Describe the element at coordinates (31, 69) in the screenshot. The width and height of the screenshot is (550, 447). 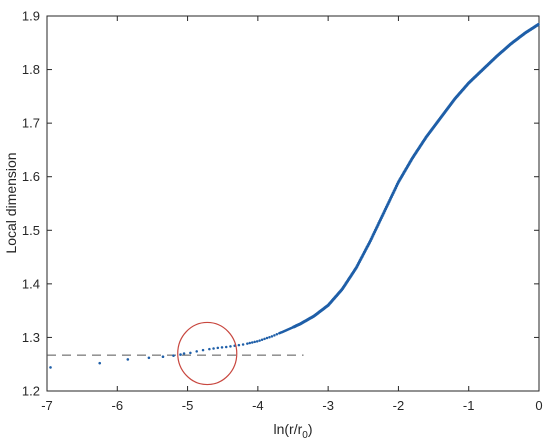
I see `y-tick-label: 1.8` at that location.